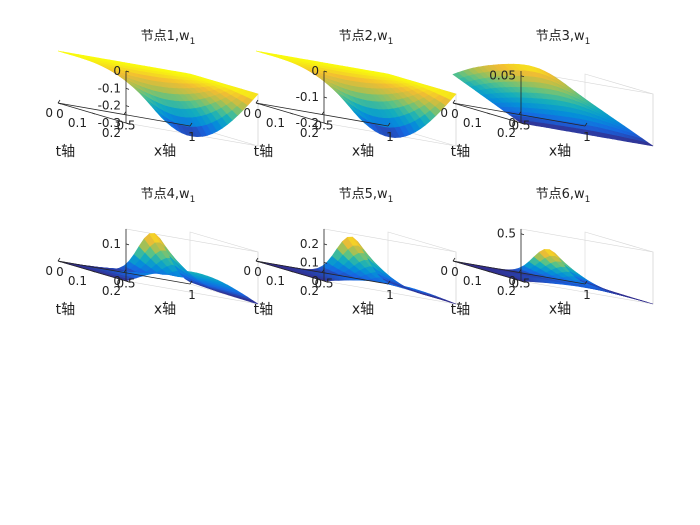 The width and height of the screenshot is (700, 525). What do you see at coordinates (563, 38) in the screenshot?
I see `subplot-title: 节点3,w1` at bounding box center [563, 38].